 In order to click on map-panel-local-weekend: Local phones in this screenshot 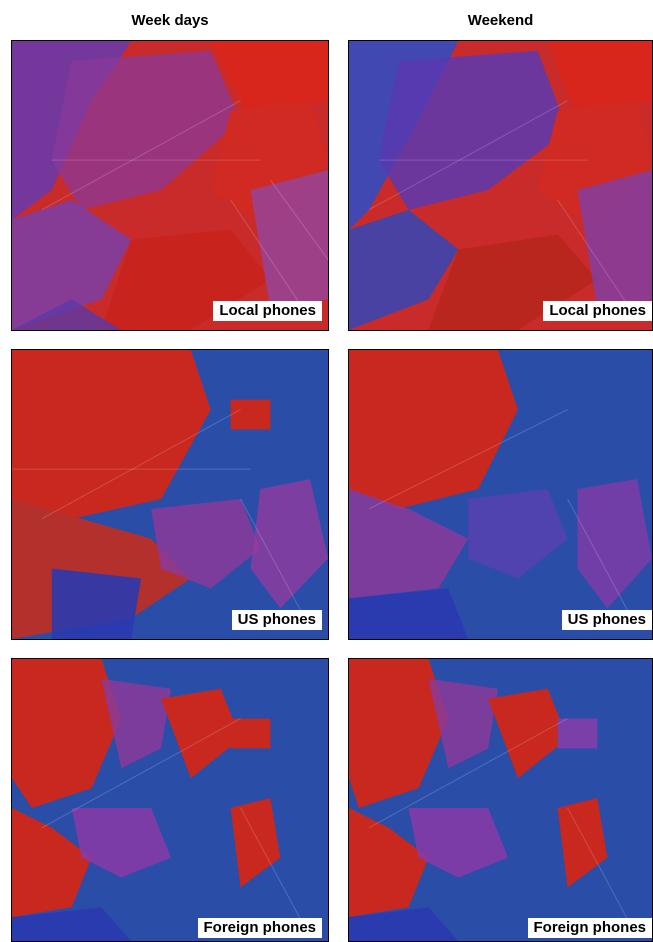, I will do `click(500, 185)`.